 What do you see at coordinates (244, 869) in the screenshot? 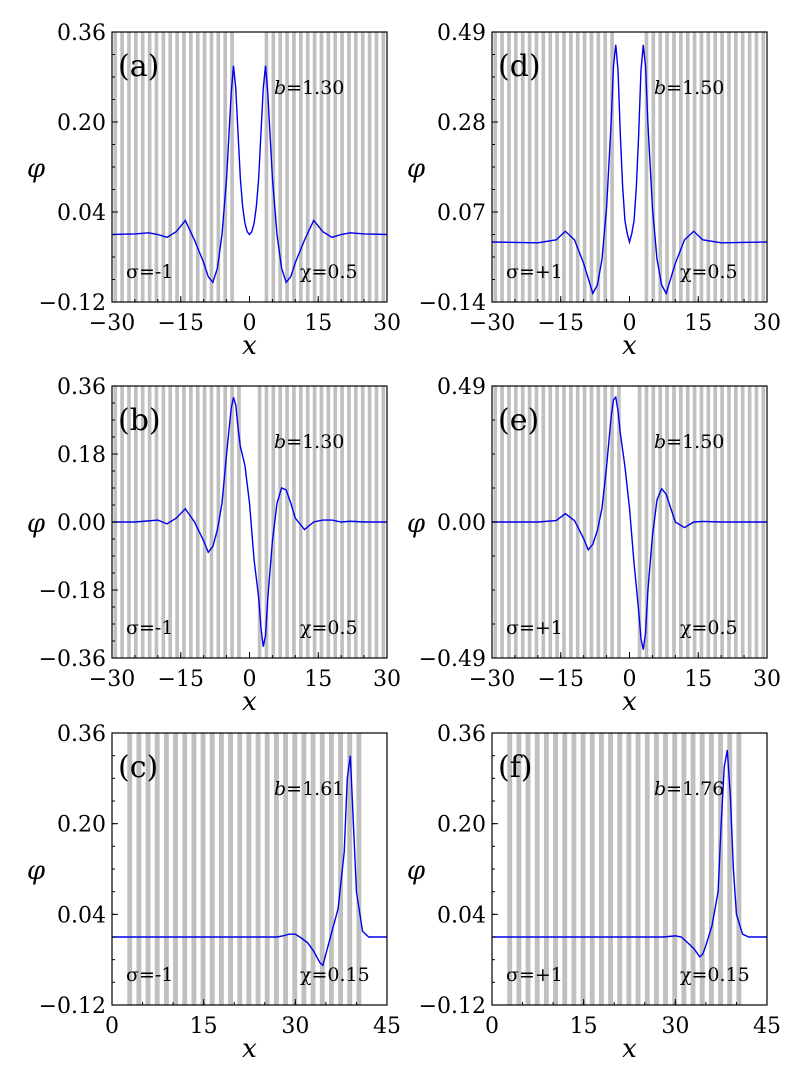
I see `stripes` at bounding box center [244, 869].